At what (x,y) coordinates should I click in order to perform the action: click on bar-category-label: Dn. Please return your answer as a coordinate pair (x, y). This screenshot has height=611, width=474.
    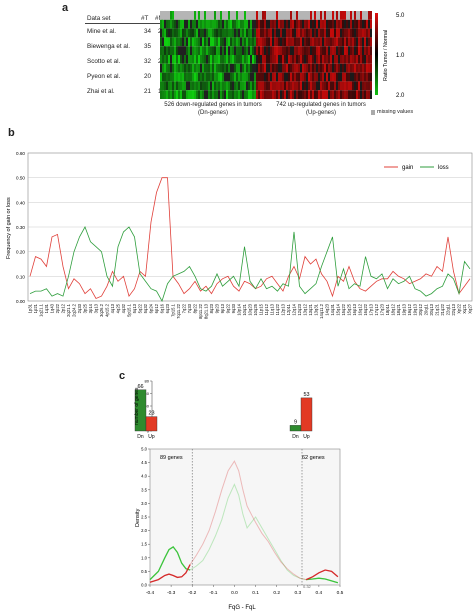
    Looking at the image, I should click on (295, 437).